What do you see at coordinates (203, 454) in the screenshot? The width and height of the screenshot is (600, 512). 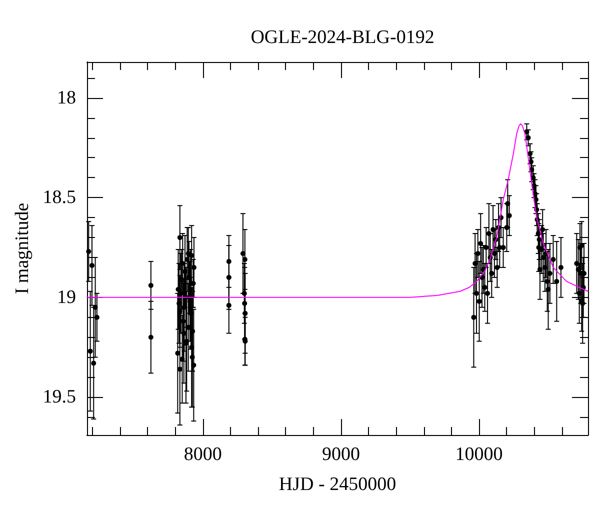 I see `x-tick-label: 8000` at bounding box center [203, 454].